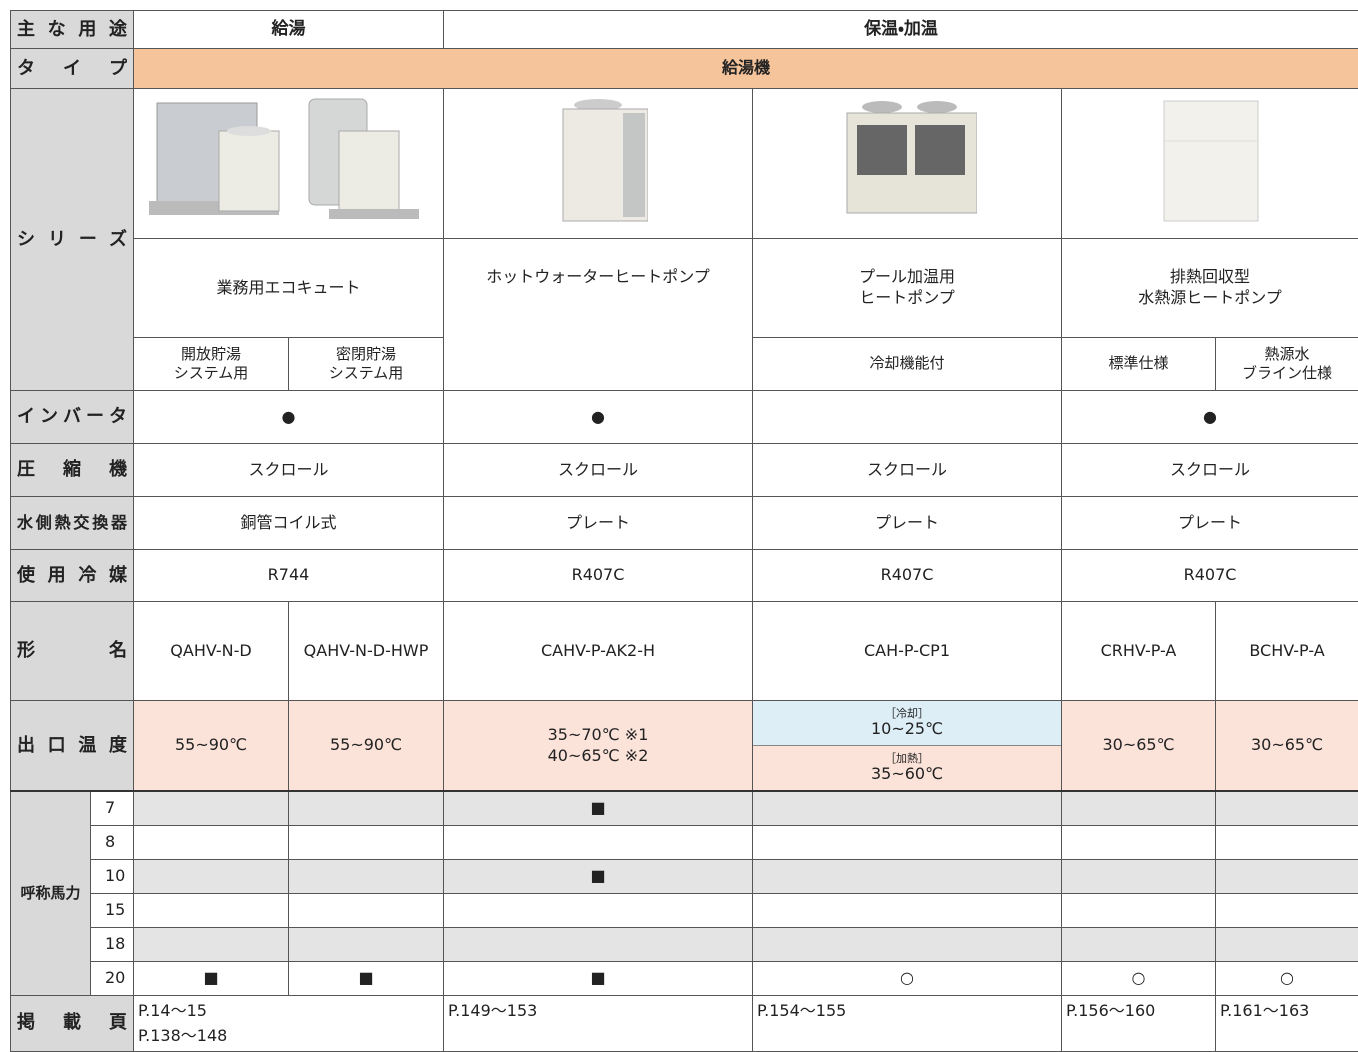  I want to click on cooling-temp: 10~25℃, so click(907, 729).